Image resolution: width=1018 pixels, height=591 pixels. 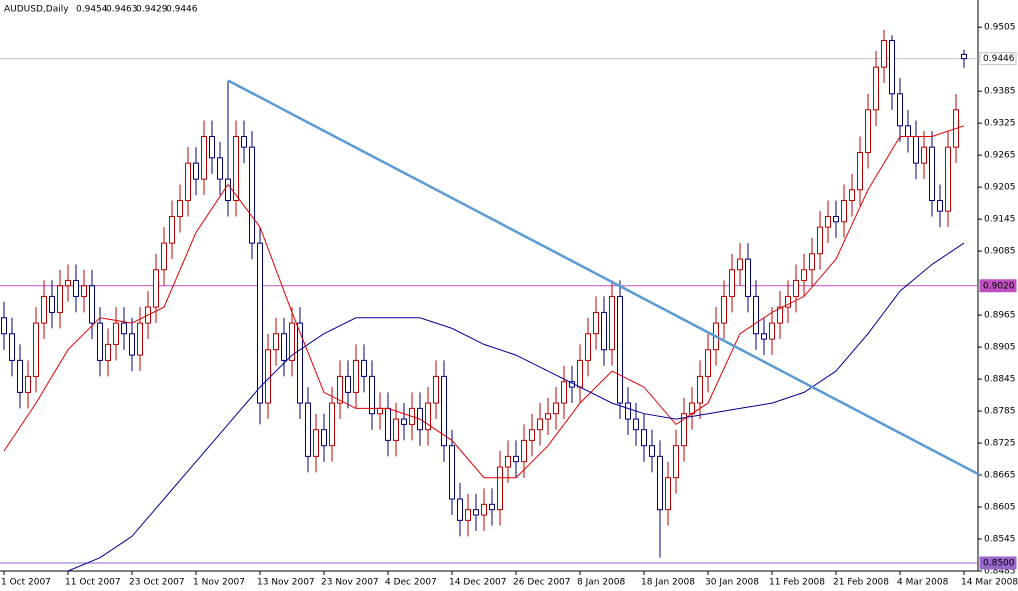 What do you see at coordinates (1000, 540) in the screenshot?
I see `y-tick-label: 0.8545` at bounding box center [1000, 540].